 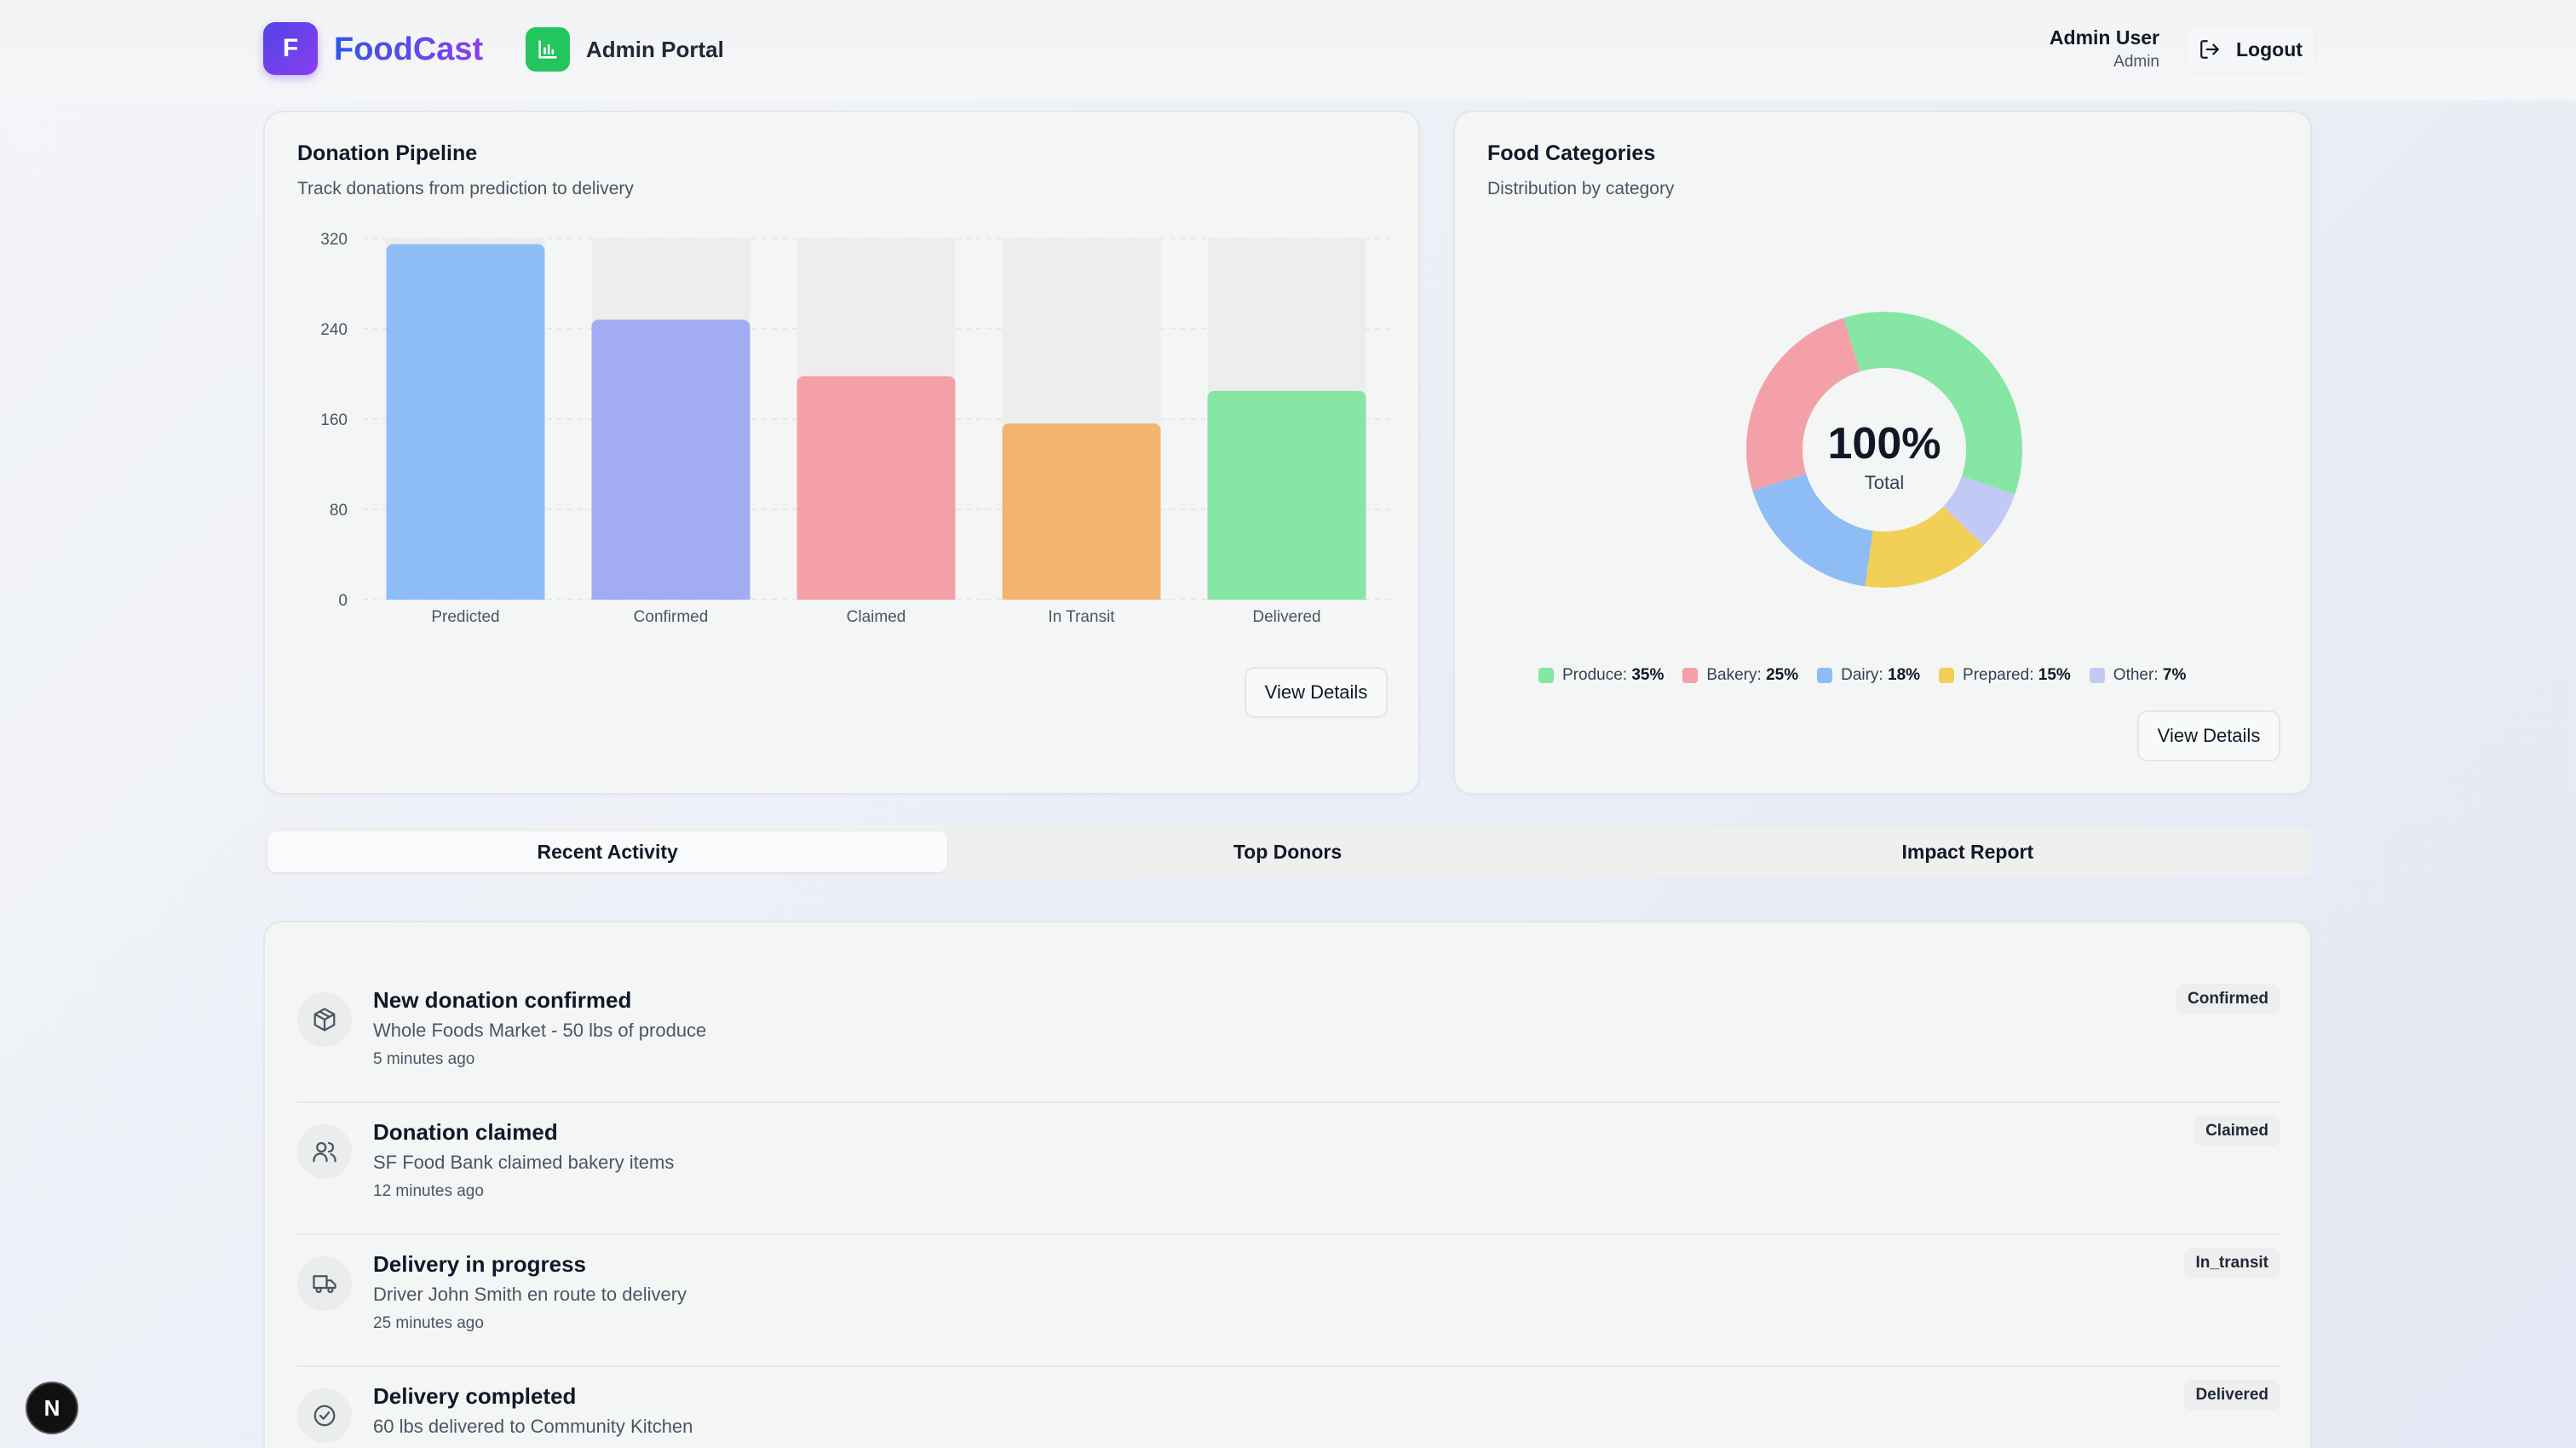 I want to click on activity-description: 60 lbs delivered to Community Kitchen, so click(x=533, y=1427).